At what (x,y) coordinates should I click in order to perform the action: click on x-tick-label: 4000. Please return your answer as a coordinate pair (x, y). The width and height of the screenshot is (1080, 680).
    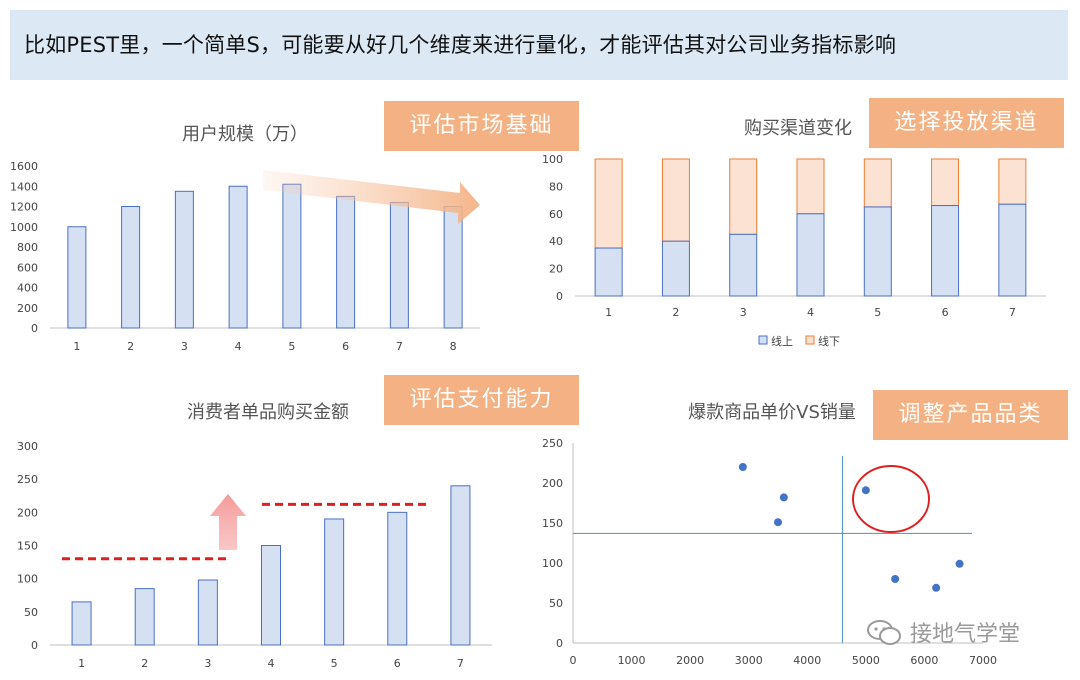
    Looking at the image, I should click on (807, 660).